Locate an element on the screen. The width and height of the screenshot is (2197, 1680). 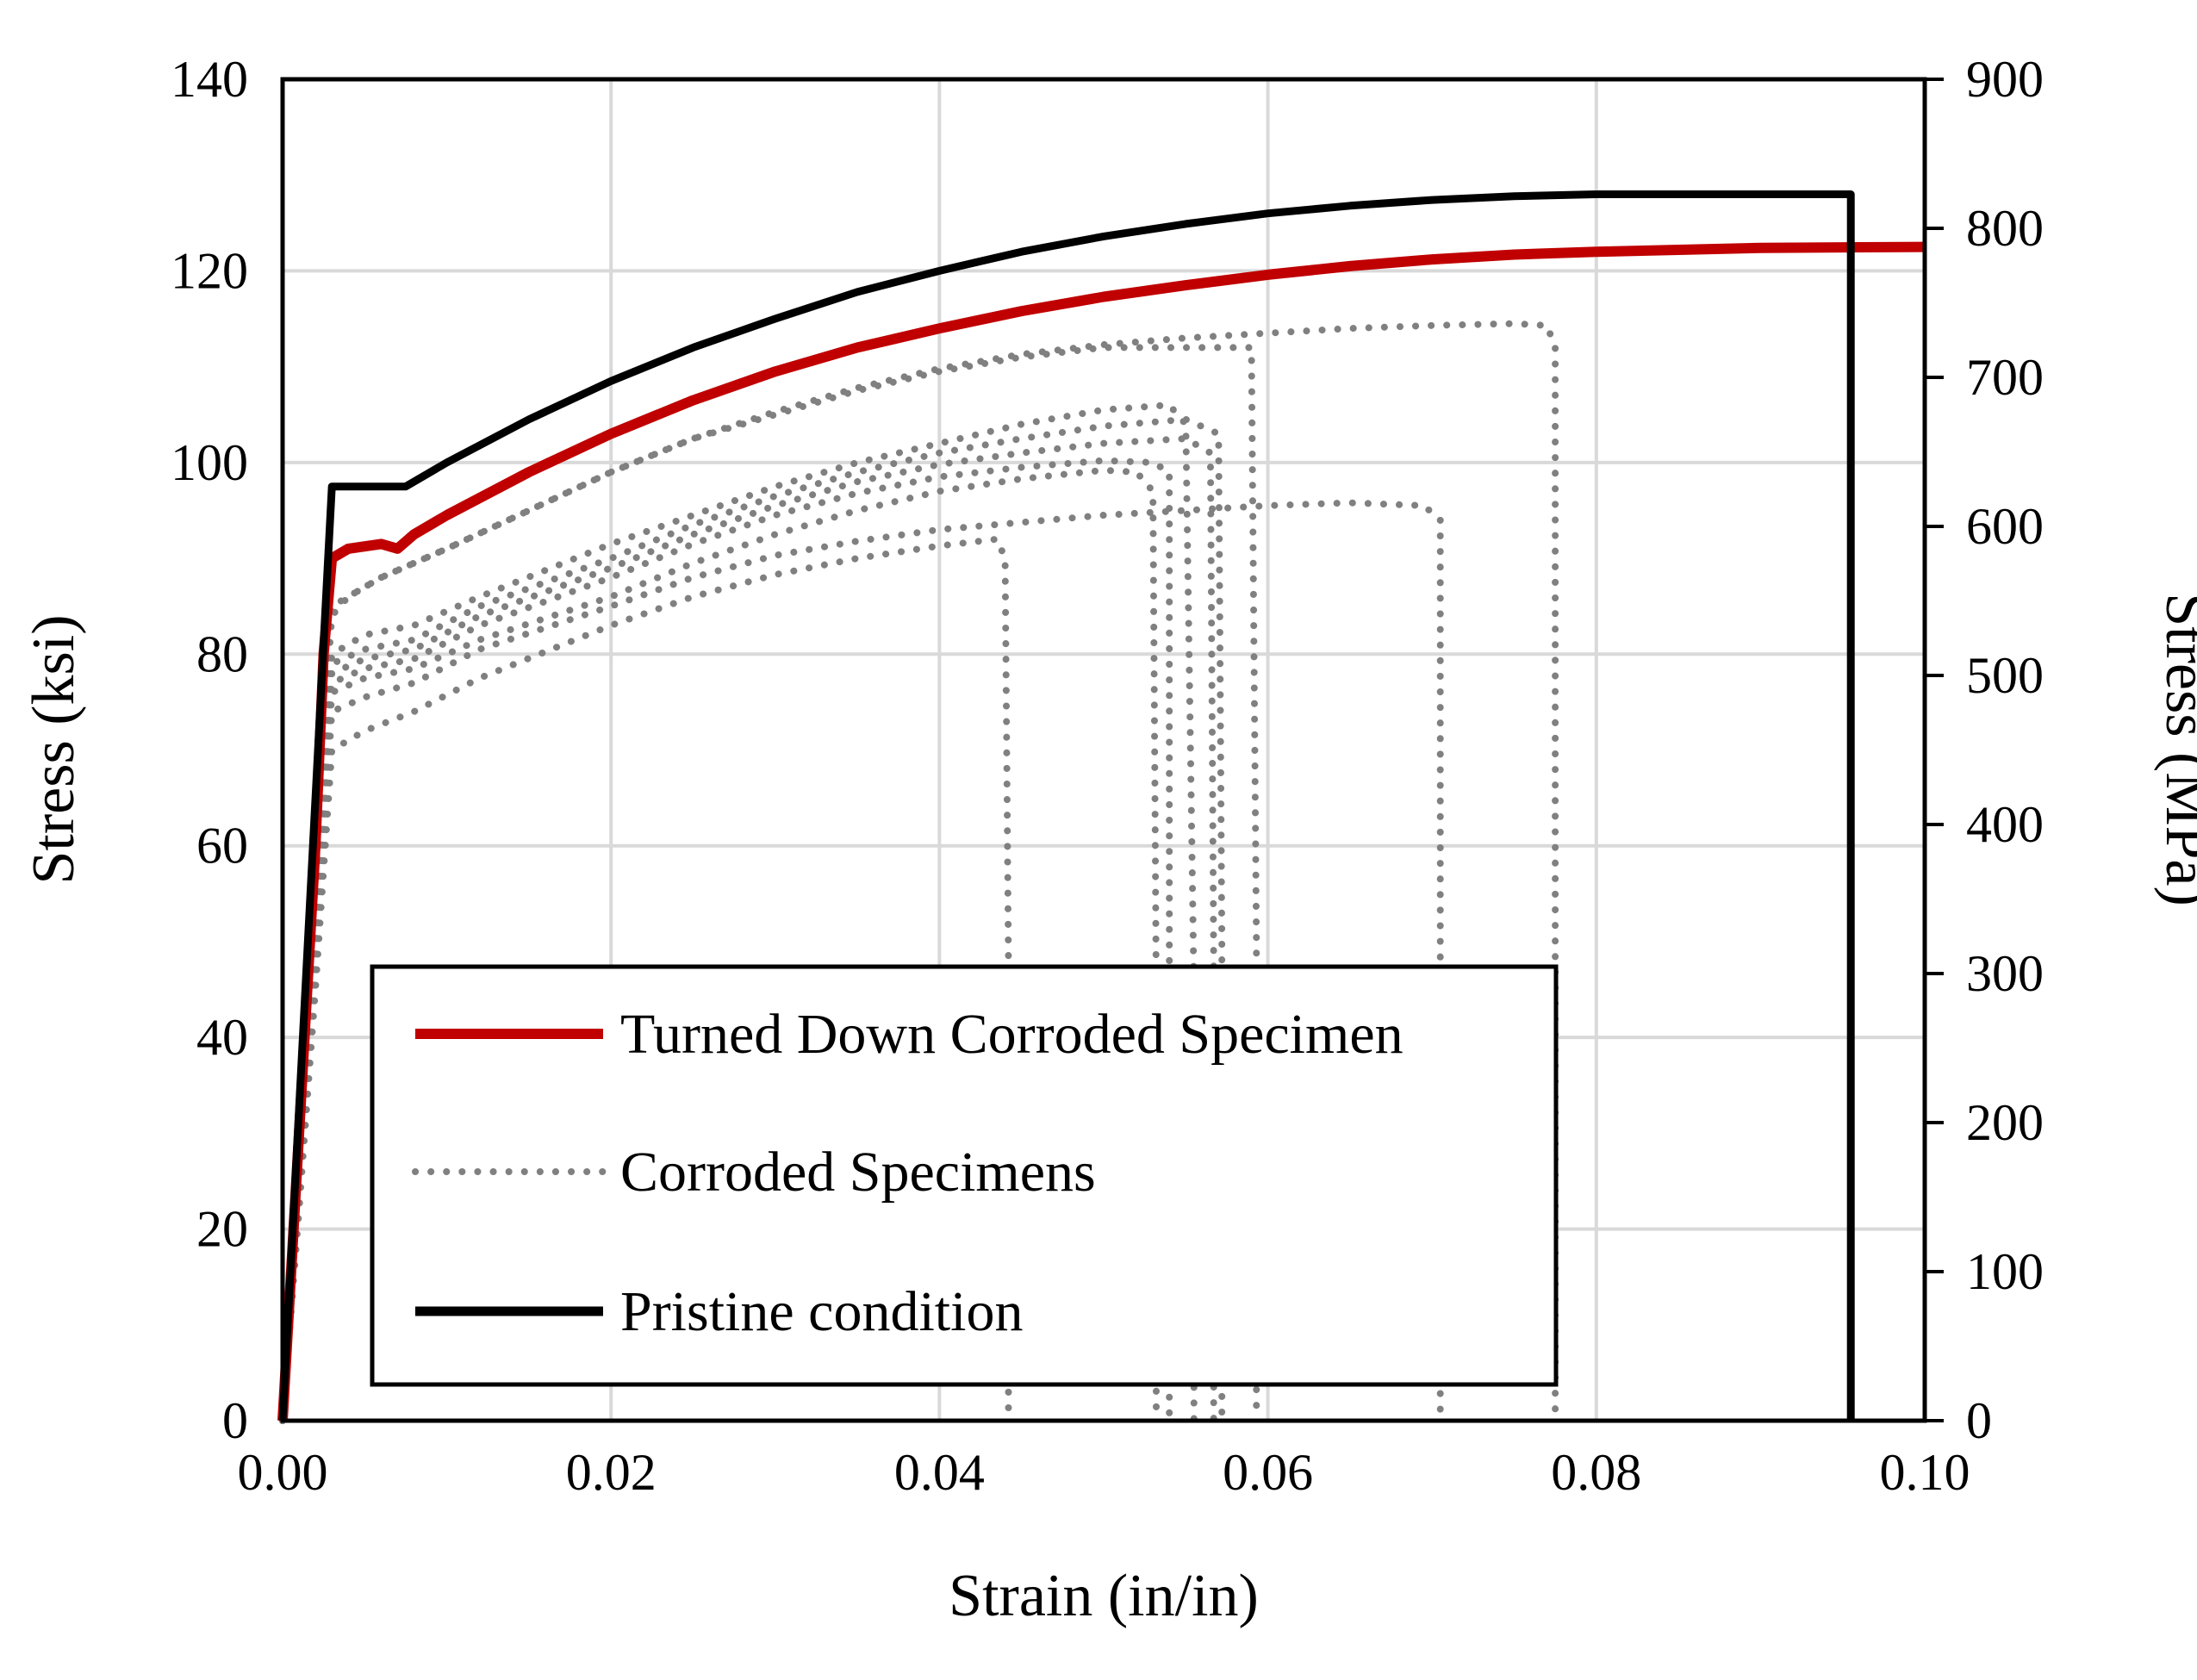
y2-tick-label: 0 is located at coordinates (1979, 1420).